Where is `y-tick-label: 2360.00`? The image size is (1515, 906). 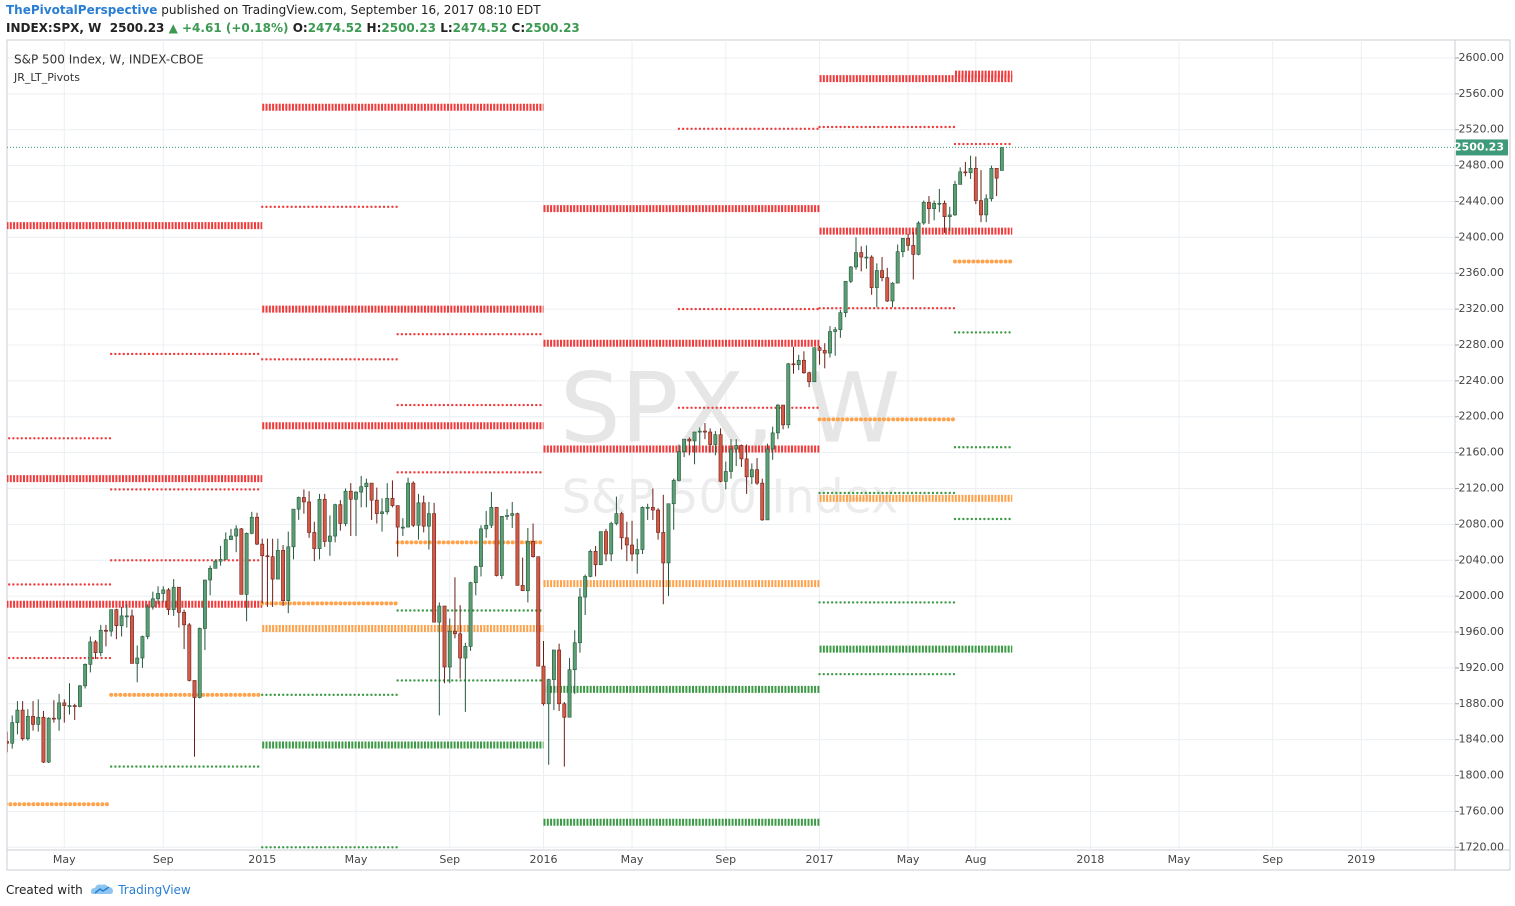 y-tick-label: 2360.00 is located at coordinates (1482, 272).